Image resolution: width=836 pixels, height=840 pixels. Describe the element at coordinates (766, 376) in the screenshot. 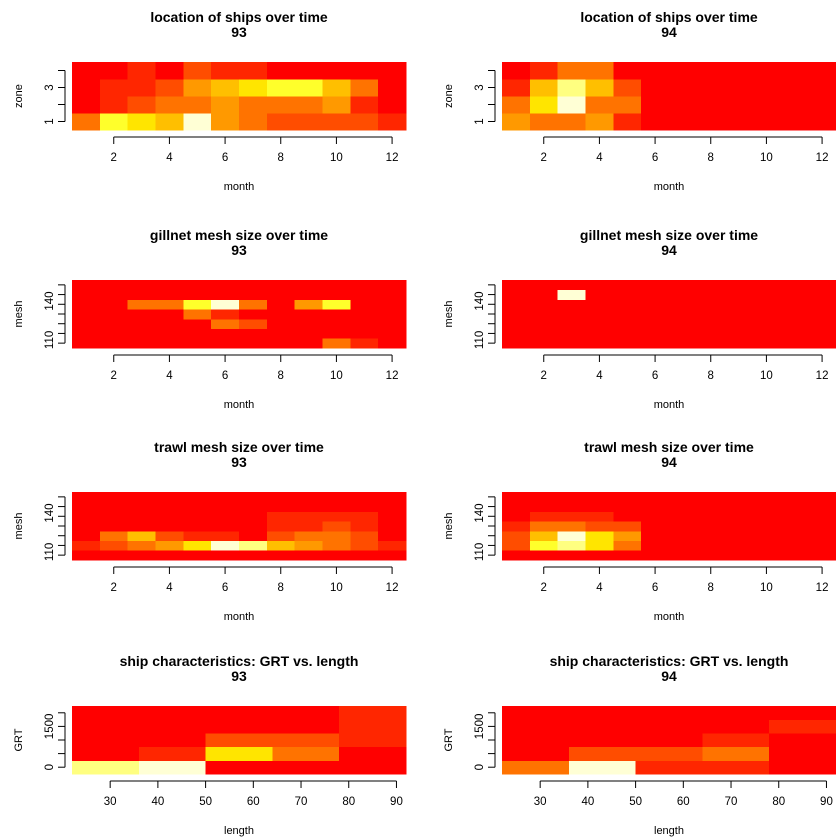

I see `x-tick-label: 10` at that location.